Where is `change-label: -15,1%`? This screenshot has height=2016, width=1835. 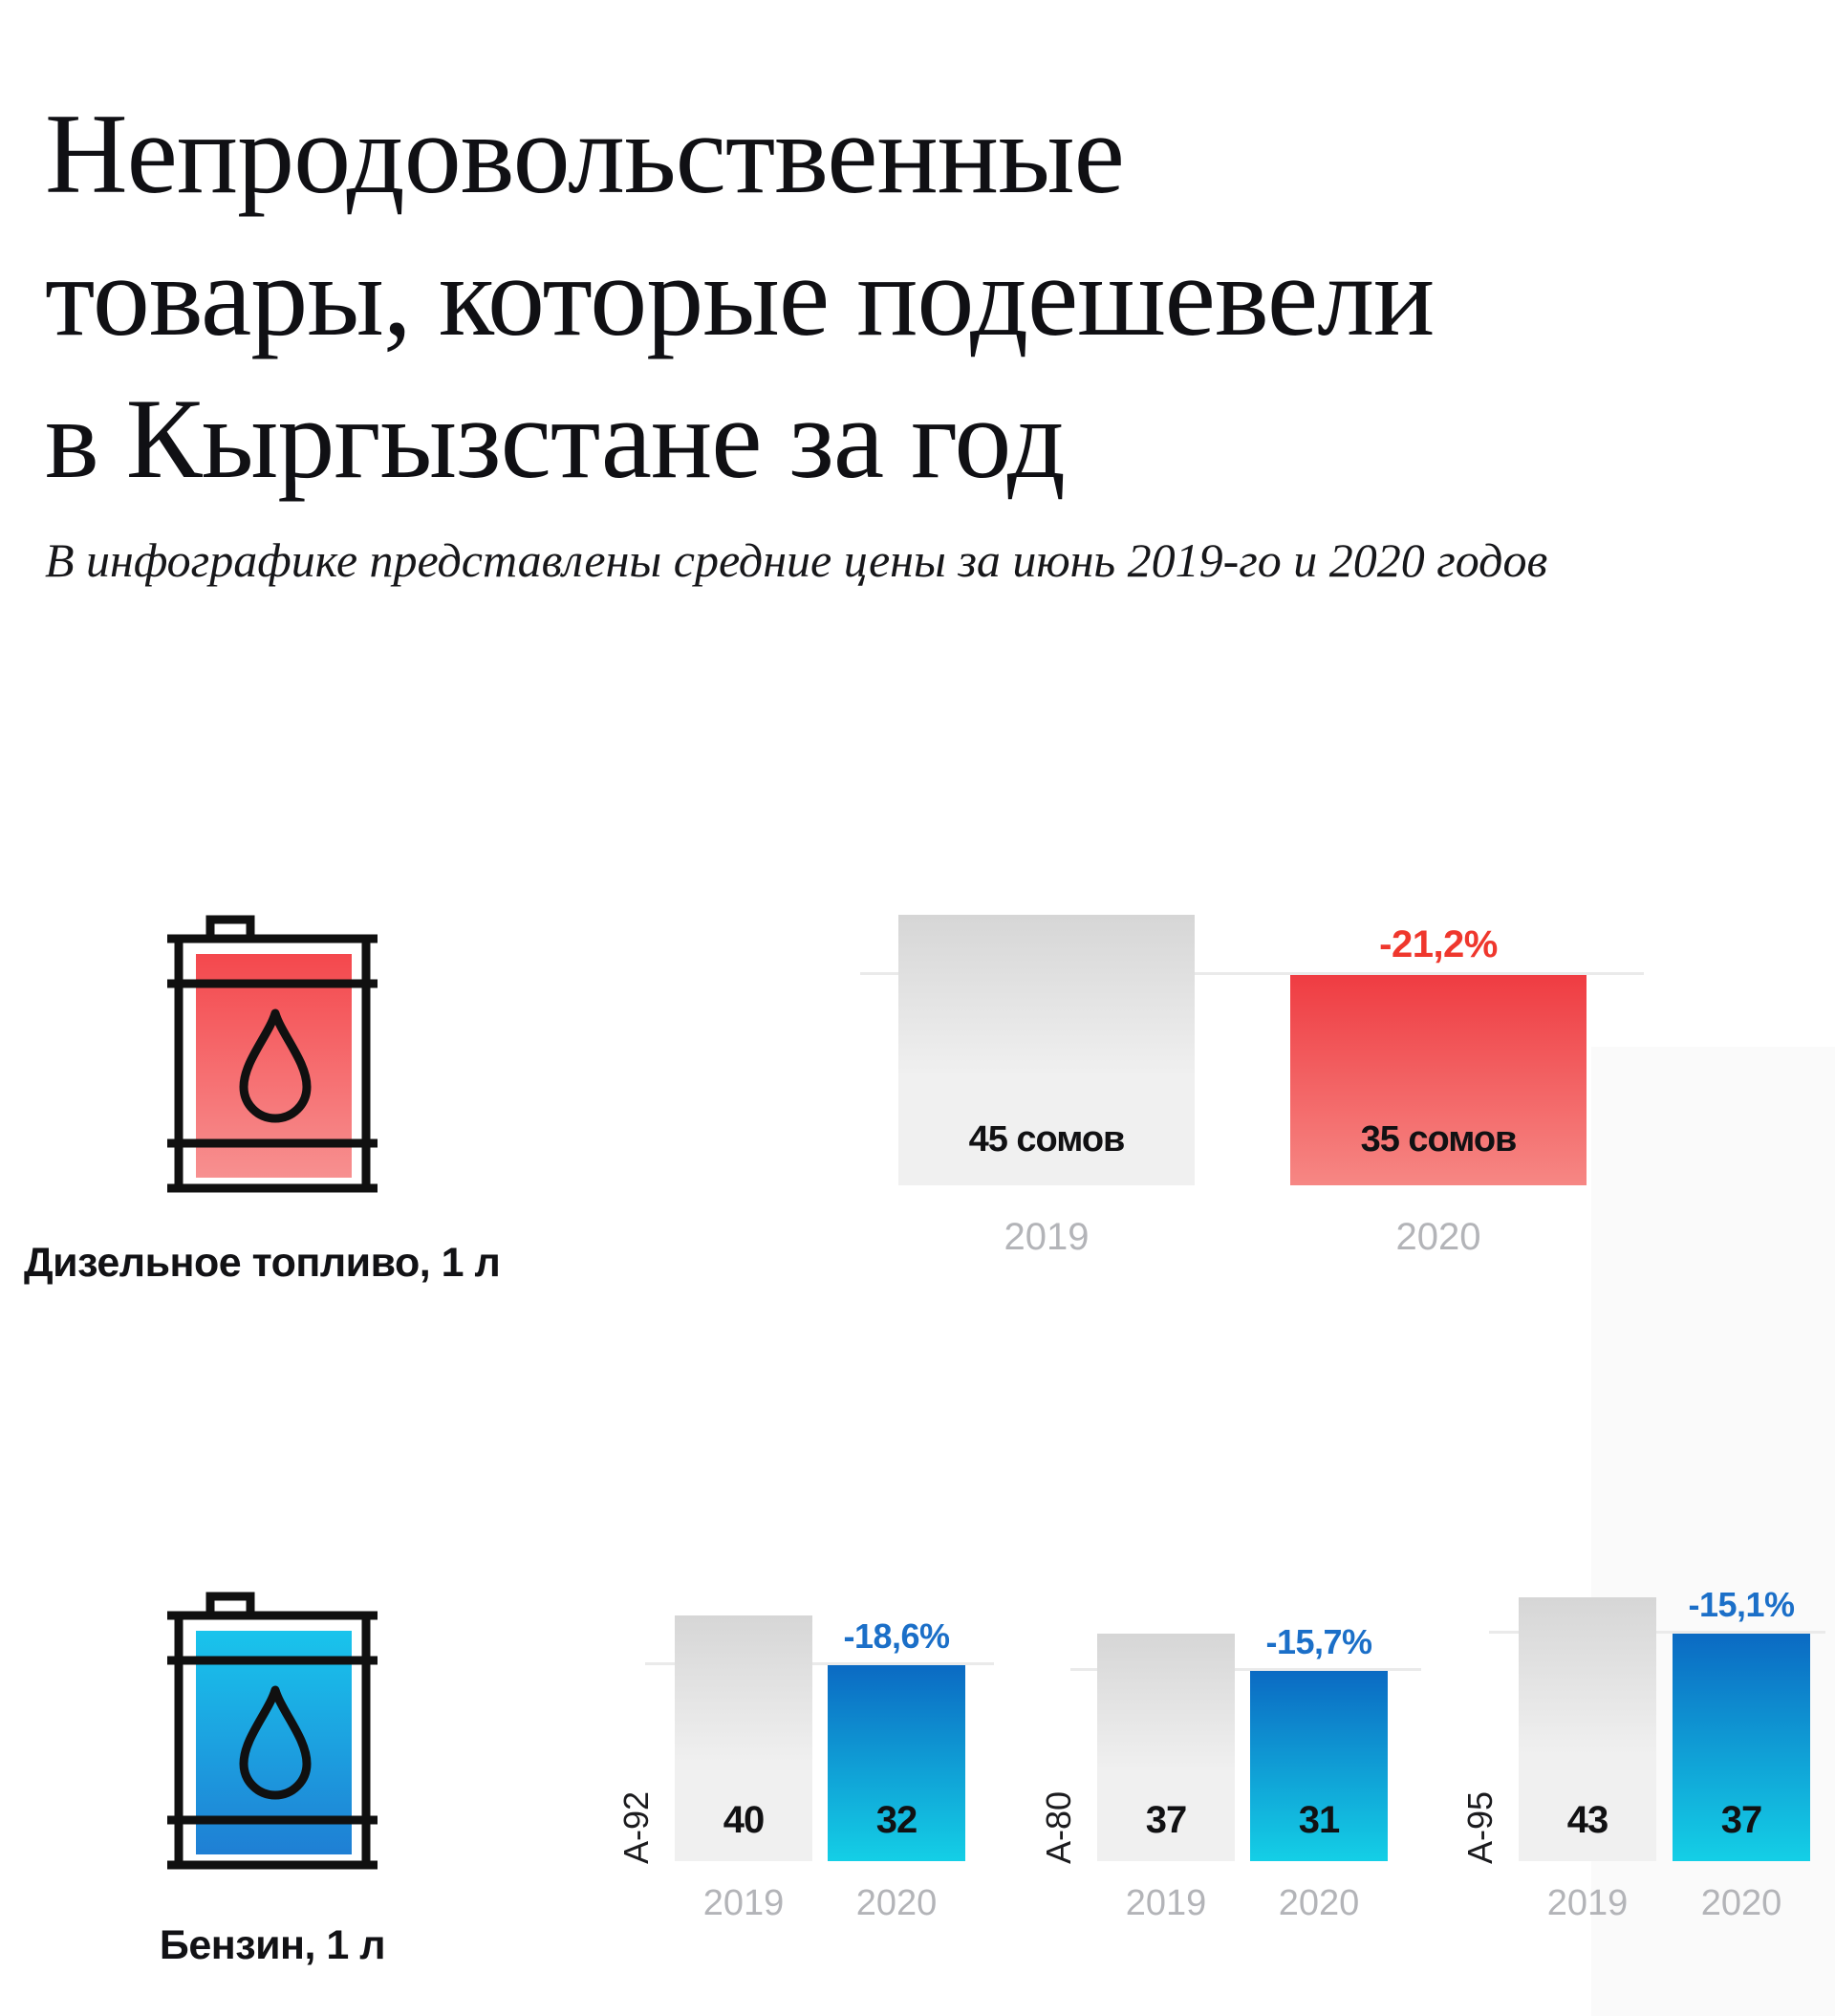 change-label: -15,1% is located at coordinates (1741, 1604).